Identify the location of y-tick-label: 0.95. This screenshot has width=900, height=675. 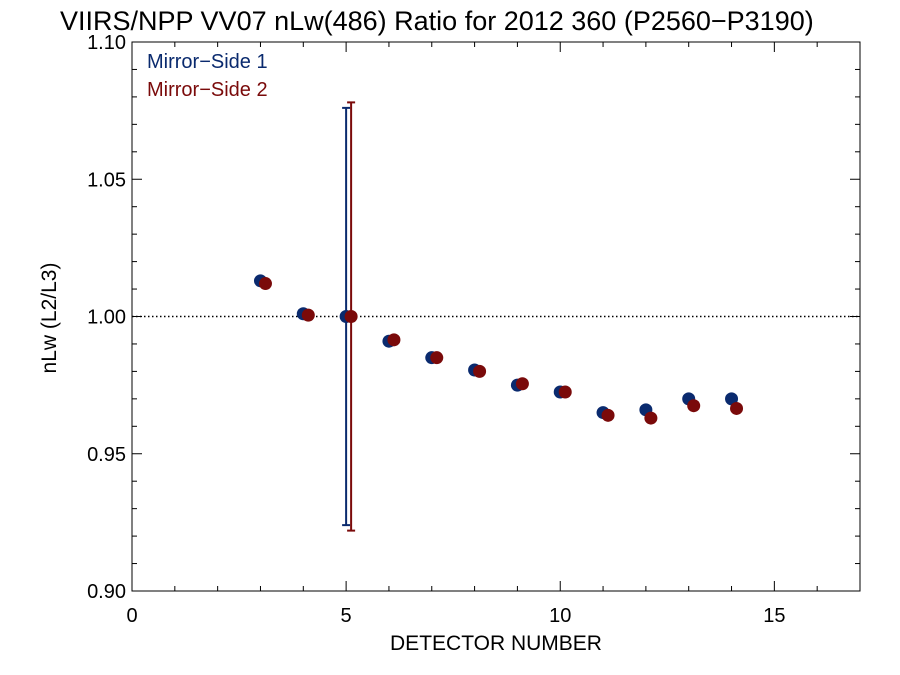
(106, 455).